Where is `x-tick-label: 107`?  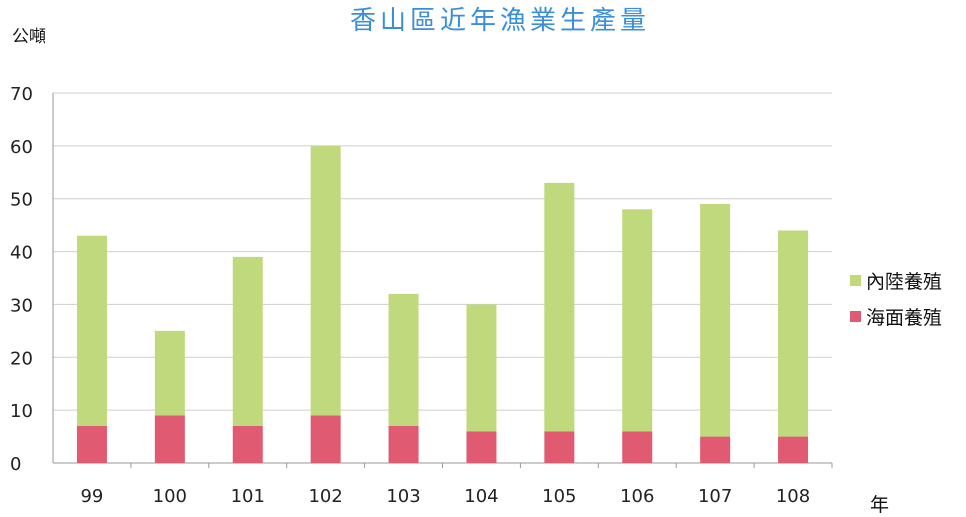 x-tick-label: 107 is located at coordinates (715, 496).